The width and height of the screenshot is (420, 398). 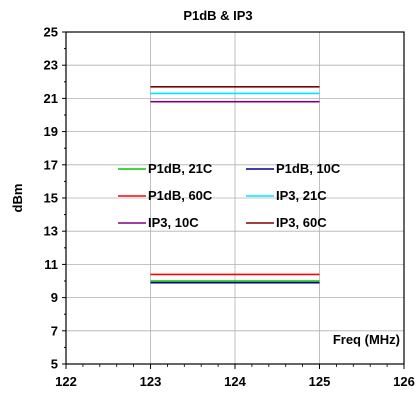 What do you see at coordinates (54, 364) in the screenshot?
I see `y-tick-label: 5` at bounding box center [54, 364].